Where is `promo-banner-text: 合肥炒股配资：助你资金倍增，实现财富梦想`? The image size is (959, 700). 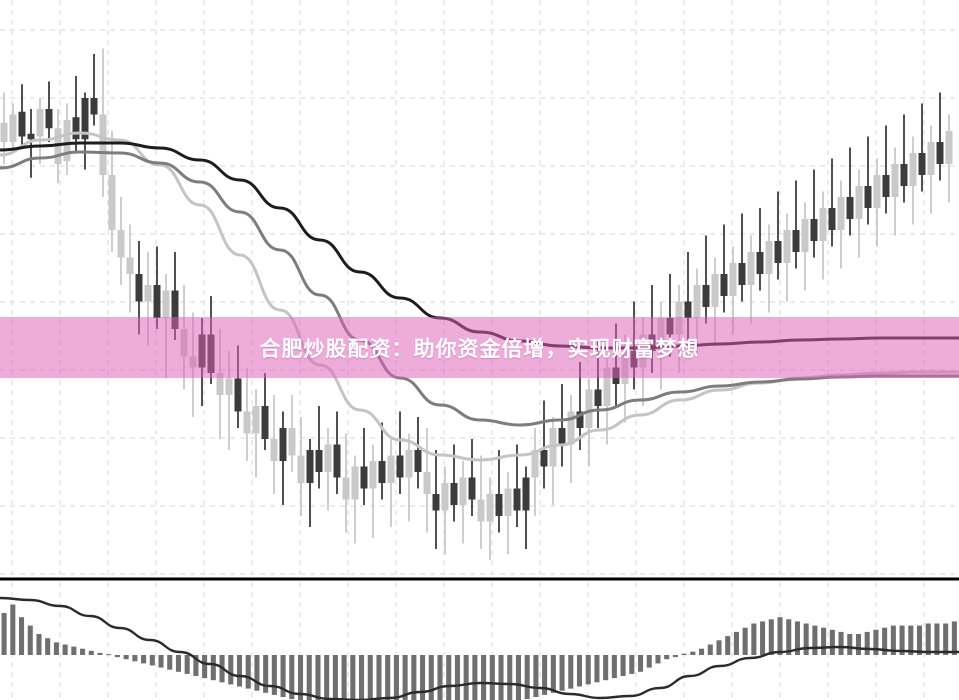
promo-banner-text: 合肥炒股配资：助你资金倍增，实现财富梦想 is located at coordinates (479, 348).